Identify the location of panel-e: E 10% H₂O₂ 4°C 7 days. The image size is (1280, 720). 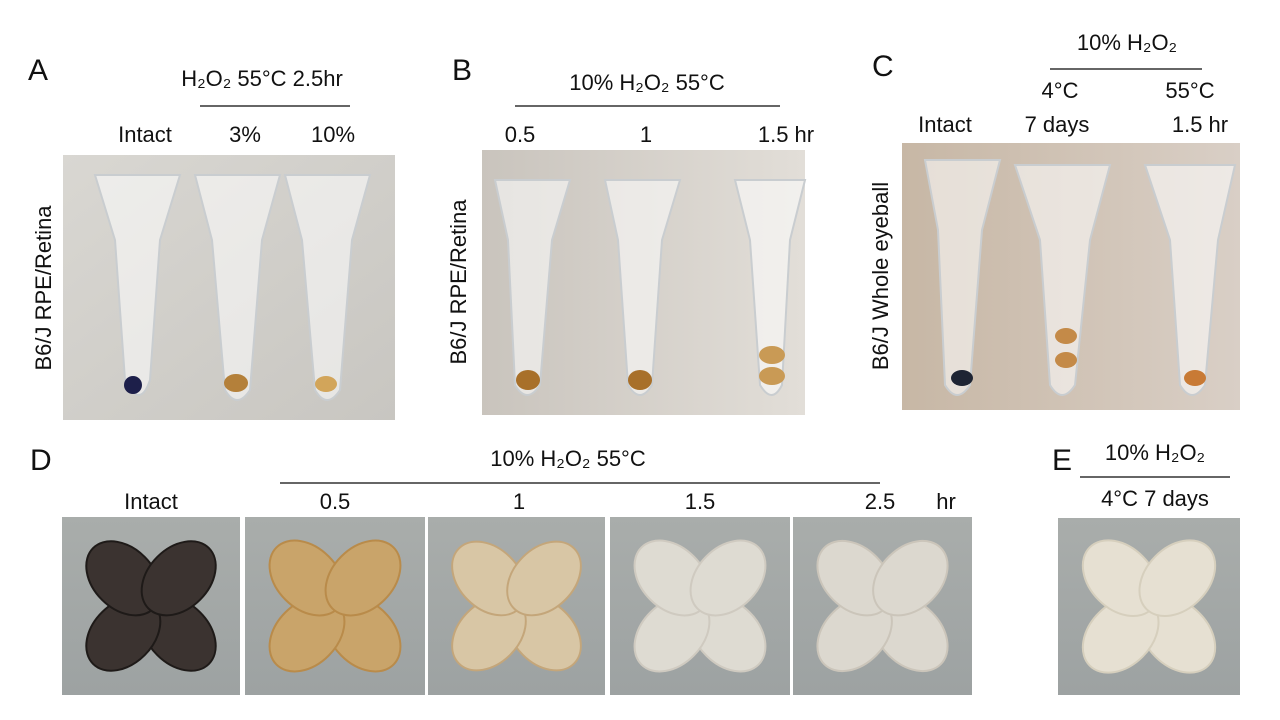
(1146, 567).